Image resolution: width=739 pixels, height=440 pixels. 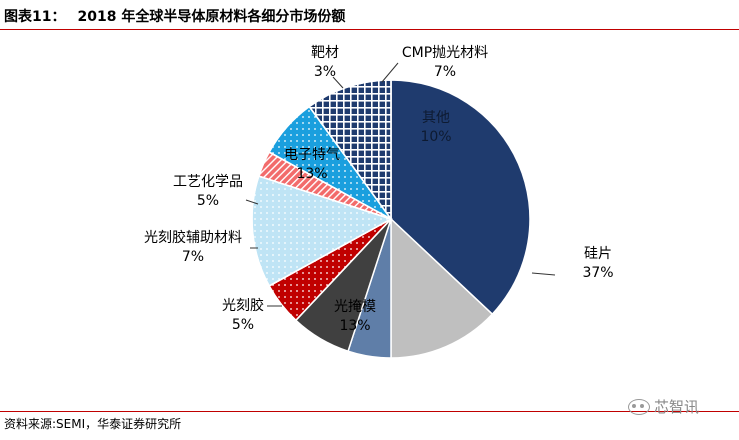 I want to click on source-note: 资料来源:SEMI，华泰证券研究所, so click(x=93, y=424).